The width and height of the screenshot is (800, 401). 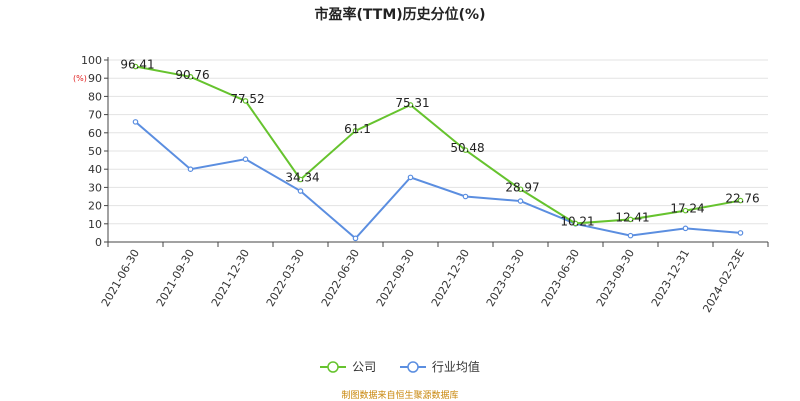 What do you see at coordinates (95, 224) in the screenshot?
I see `y-tick-label: 10` at bounding box center [95, 224].